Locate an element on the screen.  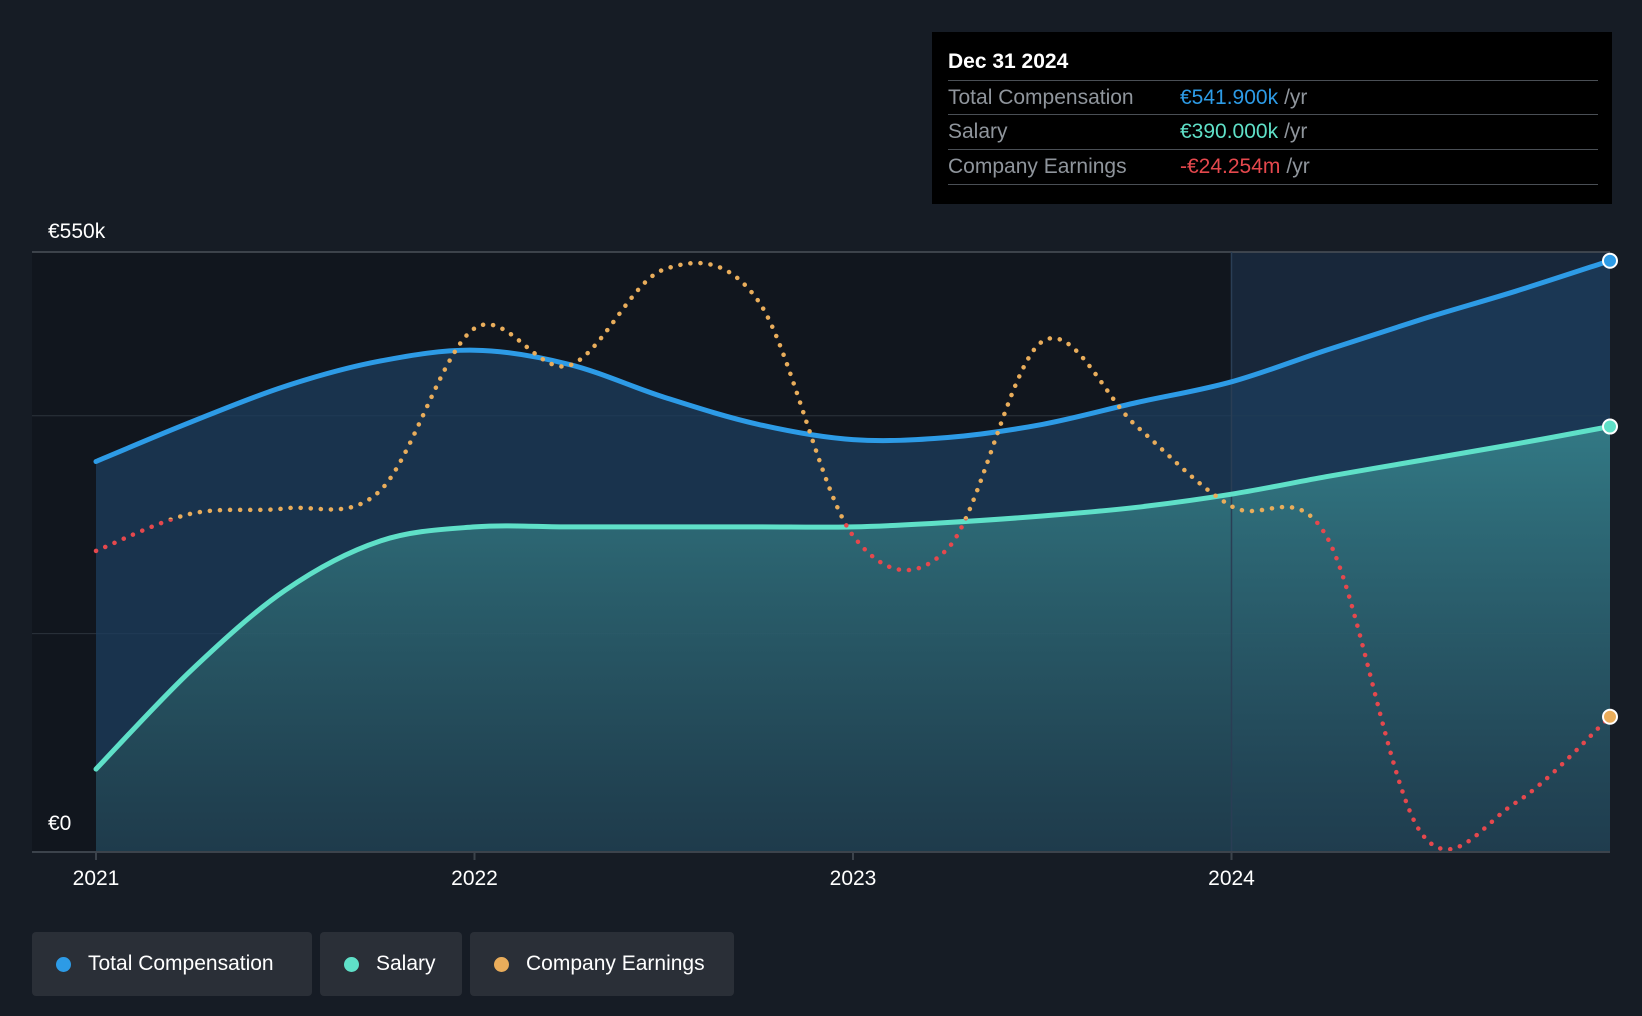
tooltip-label: Company Earnings is located at coordinates (1037, 166).